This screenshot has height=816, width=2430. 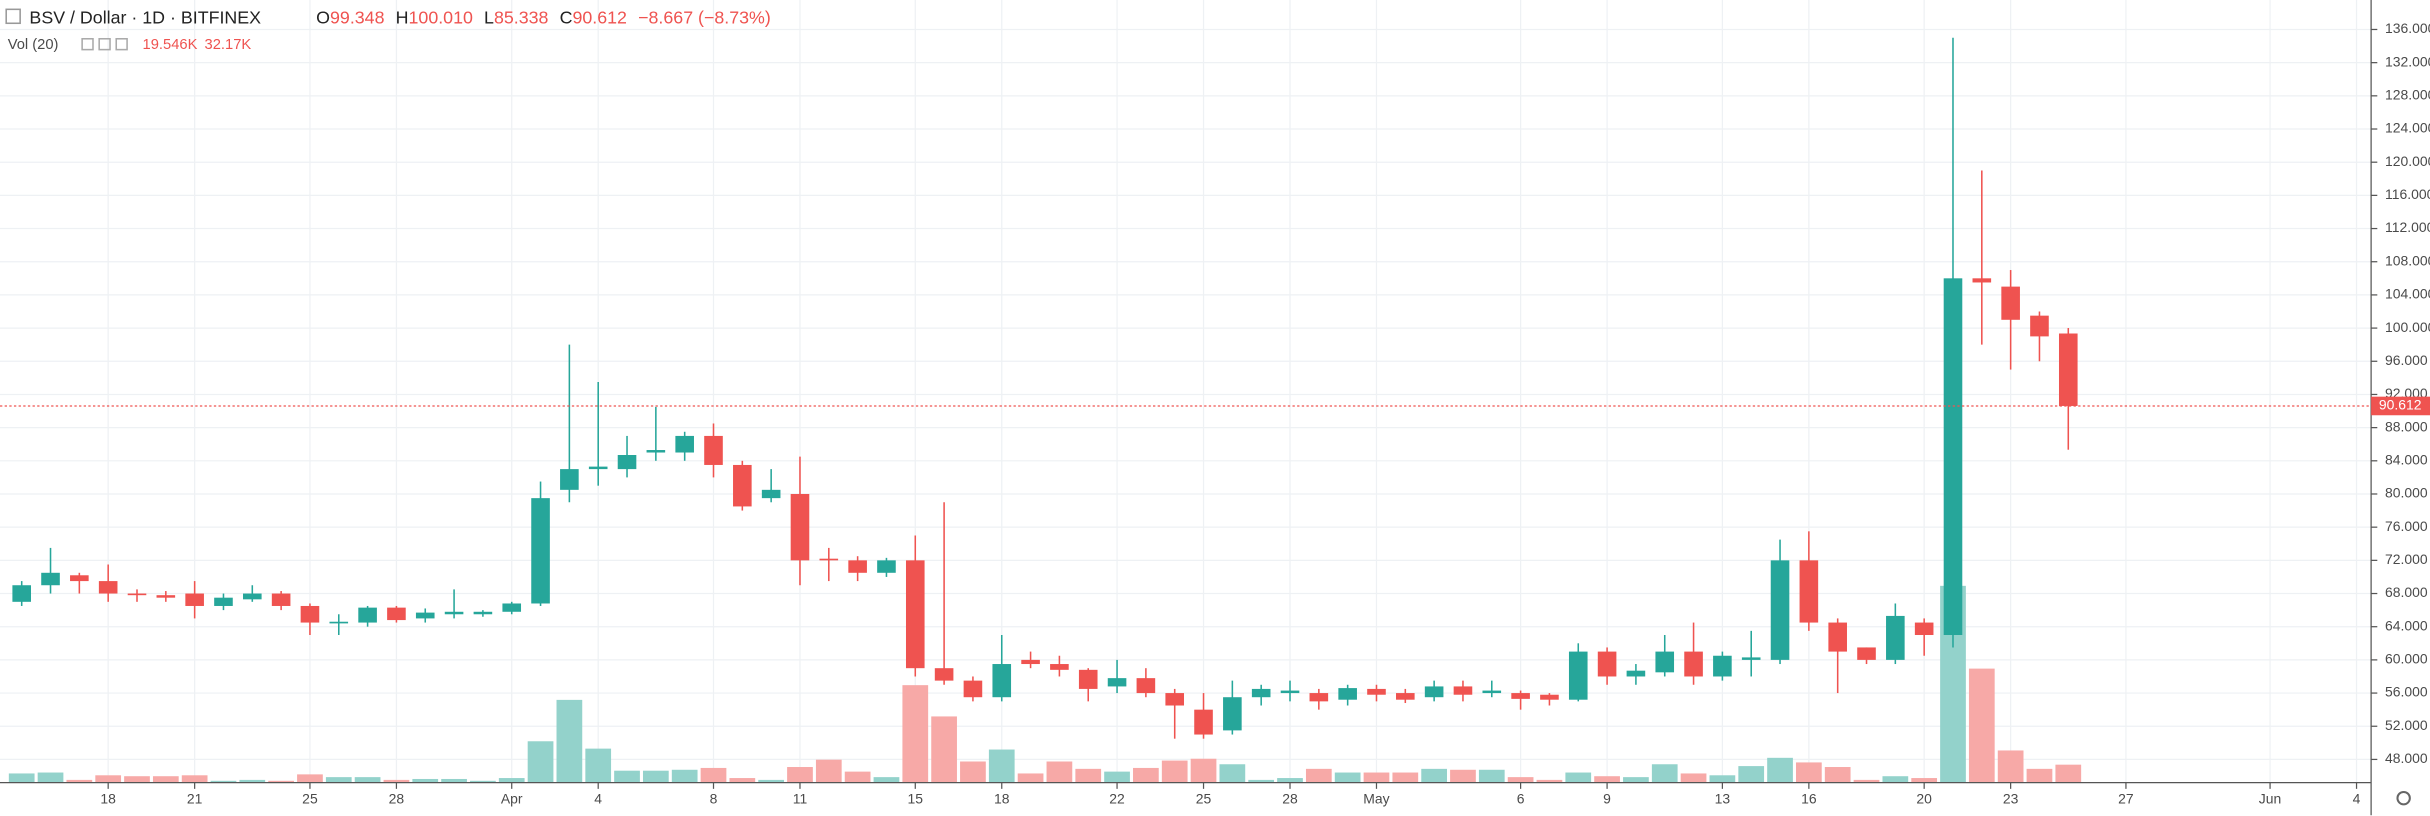 I want to click on y-tick-label: 132.000, so click(x=2407, y=61).